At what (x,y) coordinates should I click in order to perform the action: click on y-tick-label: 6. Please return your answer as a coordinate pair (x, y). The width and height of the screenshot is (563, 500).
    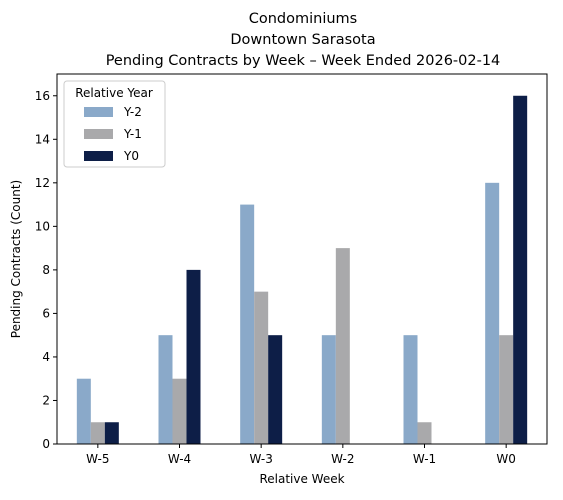
    Looking at the image, I should click on (46, 313).